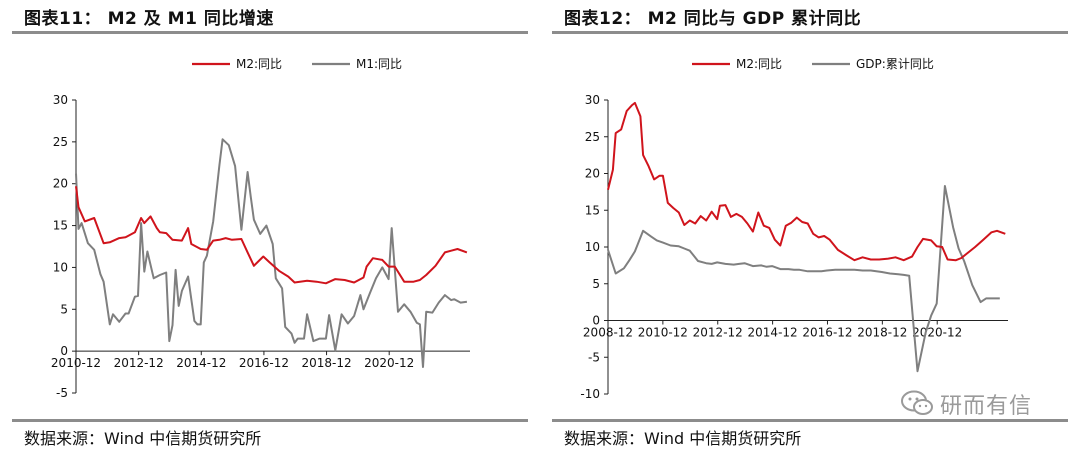 Image resolution: width=1080 pixels, height=450 pixels. I want to click on watermark-text: 研而有信, so click(986, 406).